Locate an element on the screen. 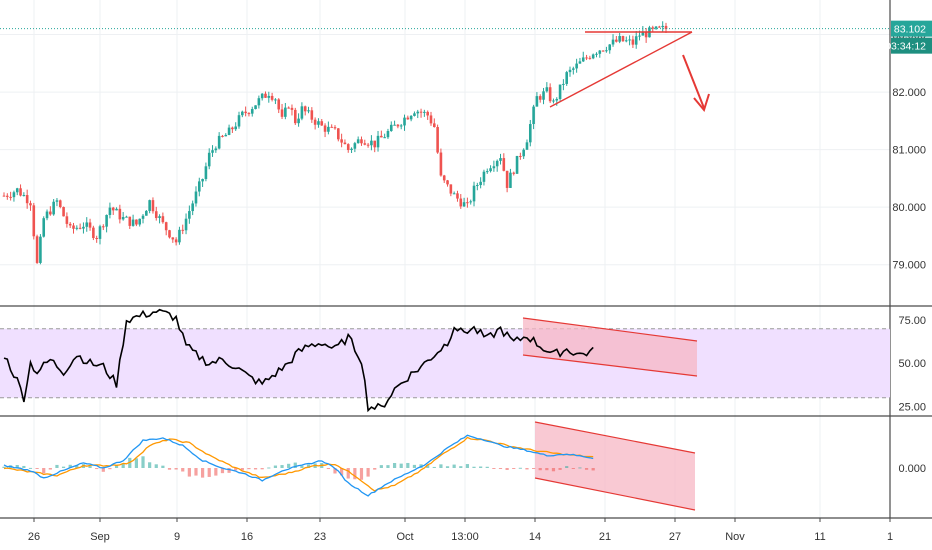 This screenshot has width=932, height=550. time-tick-label: 27 is located at coordinates (675, 537).